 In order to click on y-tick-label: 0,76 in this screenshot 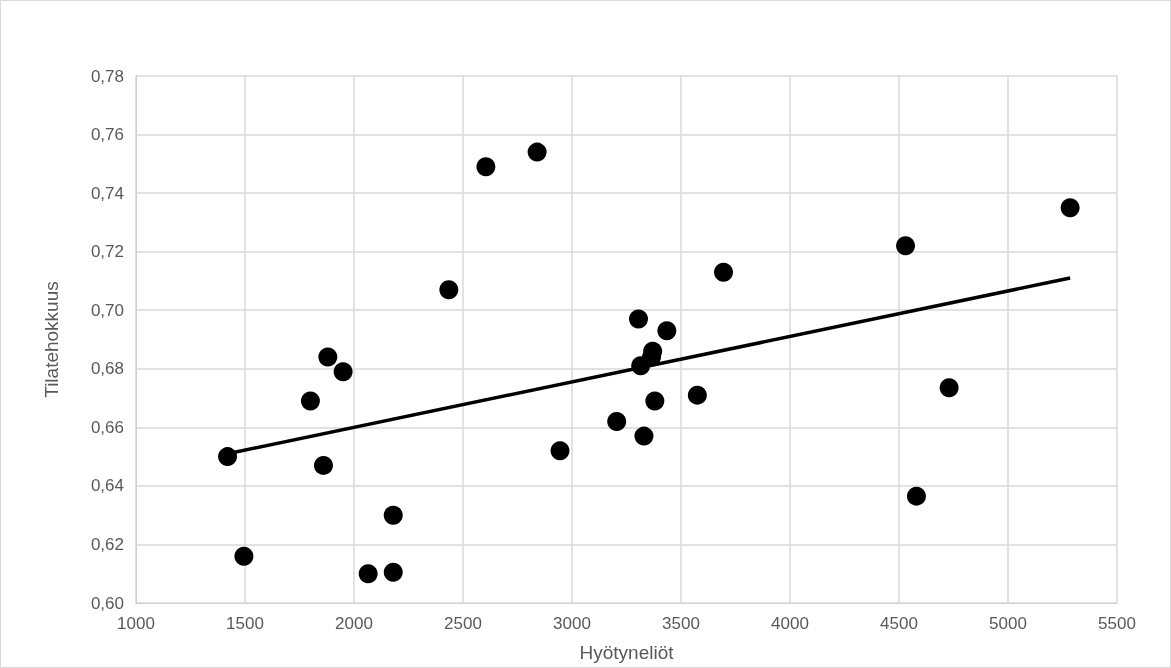, I will do `click(107, 135)`.